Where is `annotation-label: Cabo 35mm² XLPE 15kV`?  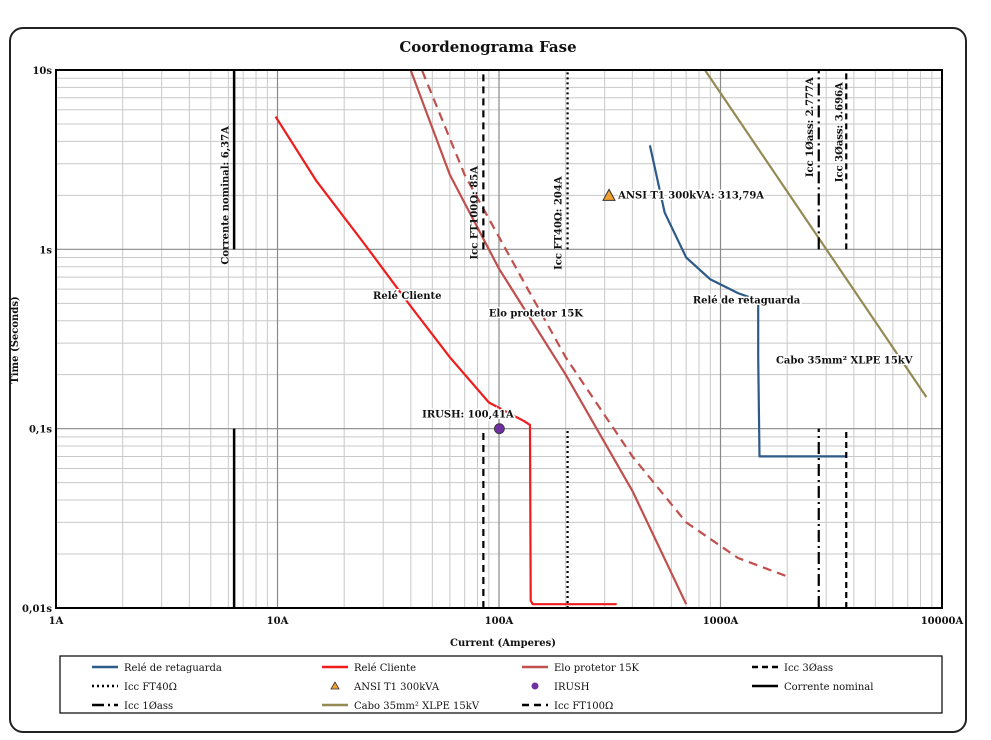
annotation-label: Cabo 35mm² XLPE 15kV is located at coordinates (844, 360).